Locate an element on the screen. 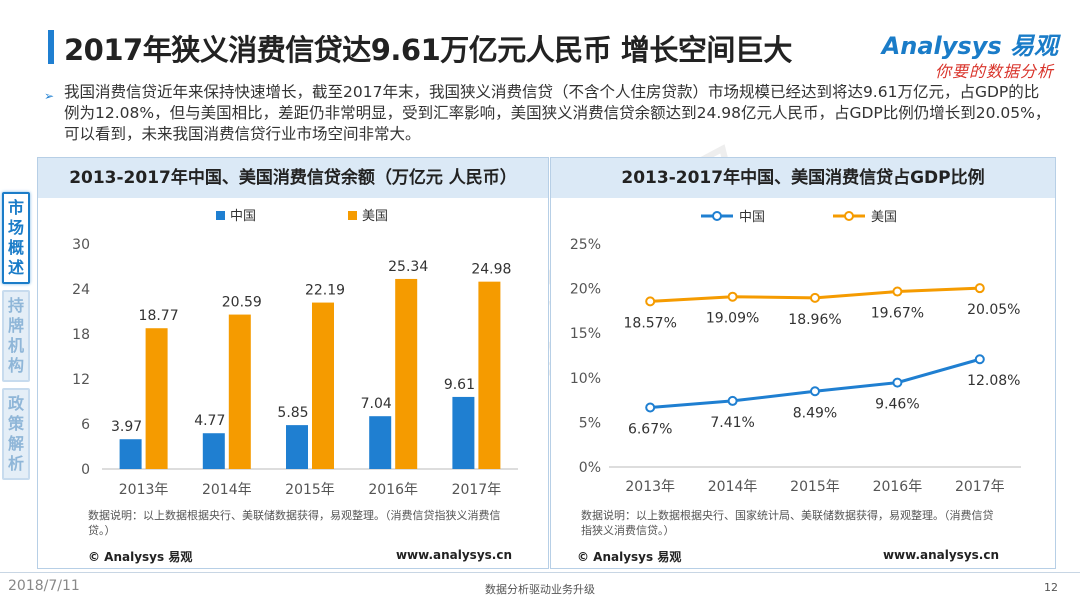  data-label: 4.77 is located at coordinates (209, 421).